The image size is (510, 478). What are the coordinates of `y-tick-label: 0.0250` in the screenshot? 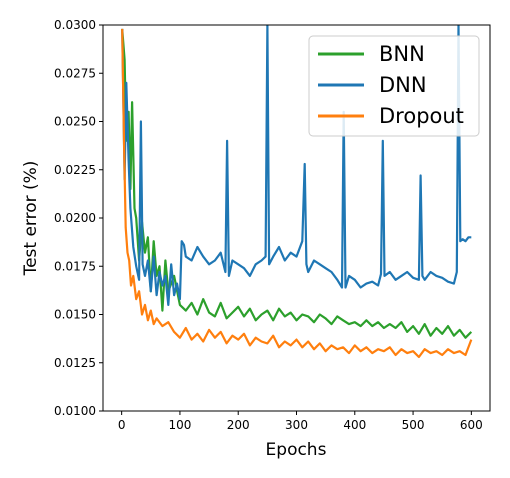 It's located at (75, 122).